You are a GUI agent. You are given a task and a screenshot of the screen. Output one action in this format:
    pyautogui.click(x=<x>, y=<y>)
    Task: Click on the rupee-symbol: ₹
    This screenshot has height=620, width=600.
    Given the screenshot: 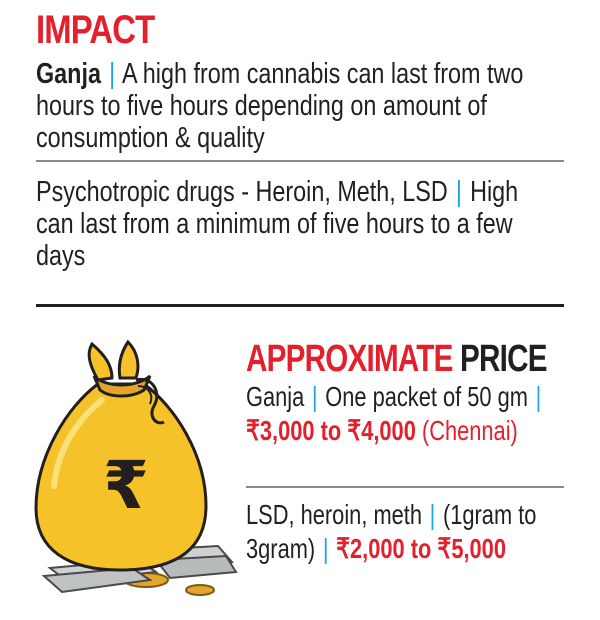 What is the action you would take?
    pyautogui.click(x=126, y=485)
    